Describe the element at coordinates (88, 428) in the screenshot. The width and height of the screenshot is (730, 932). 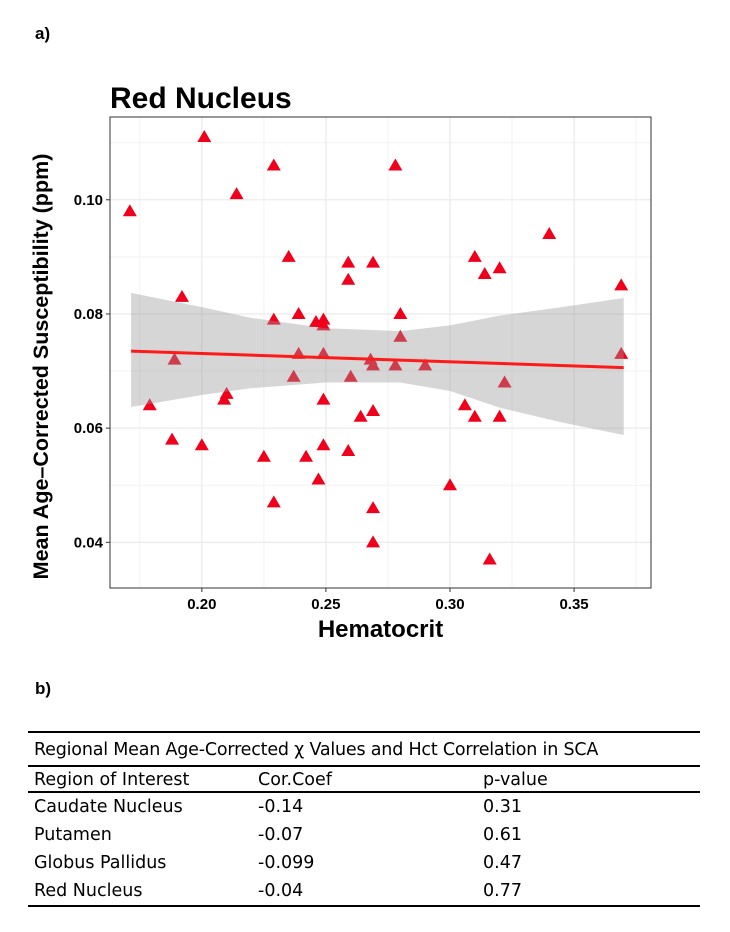
I see `y-tick-label: 0.06` at that location.